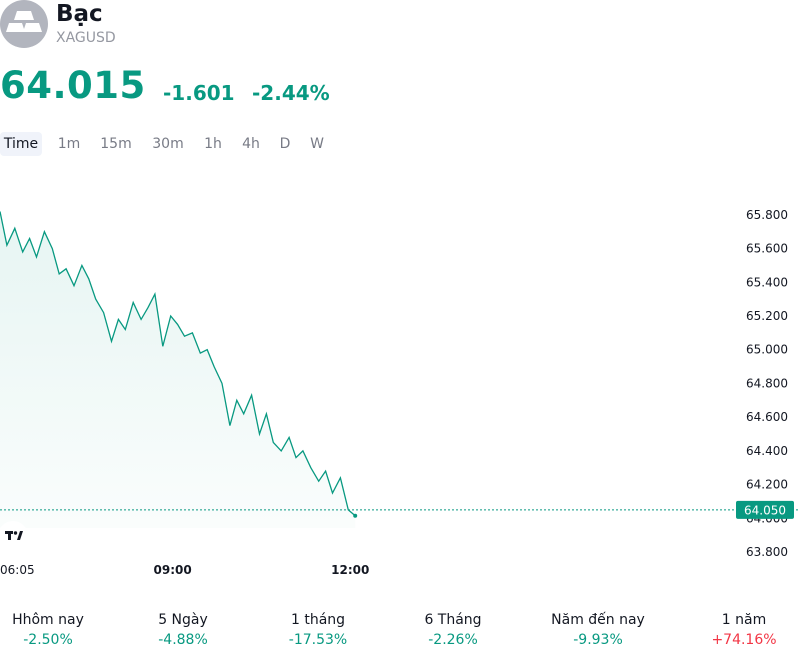 The height and width of the screenshot is (660, 800). I want to click on symbol-title: Bạc, so click(79, 14).